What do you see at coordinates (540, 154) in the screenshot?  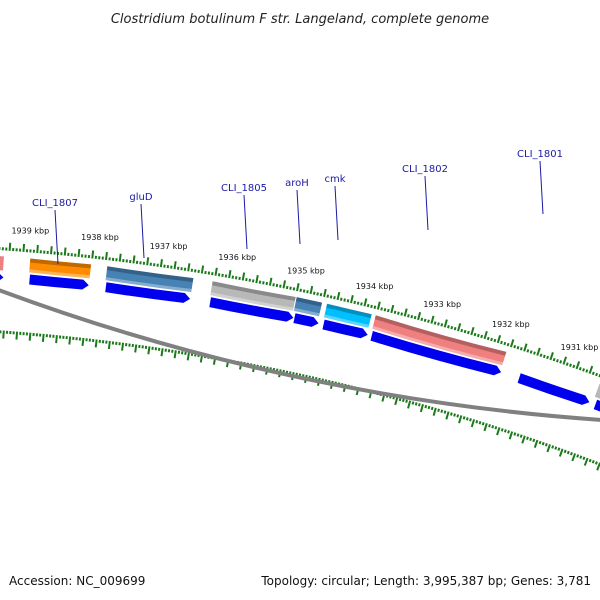 I see `gene-label-cli-1801: CLI_1801` at bounding box center [540, 154].